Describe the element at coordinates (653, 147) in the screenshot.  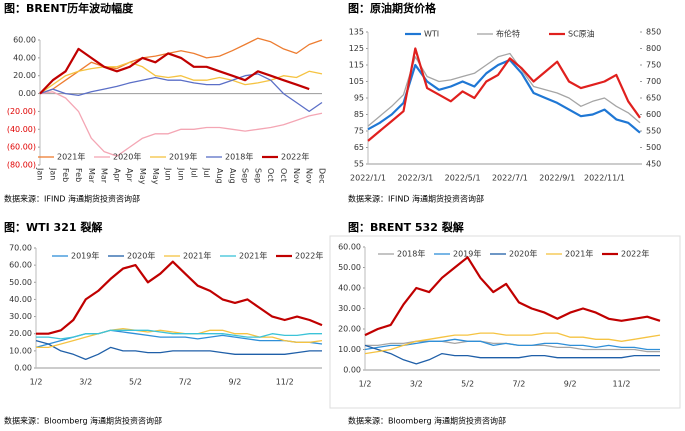
I see `y2-tick-label: 500` at that location.